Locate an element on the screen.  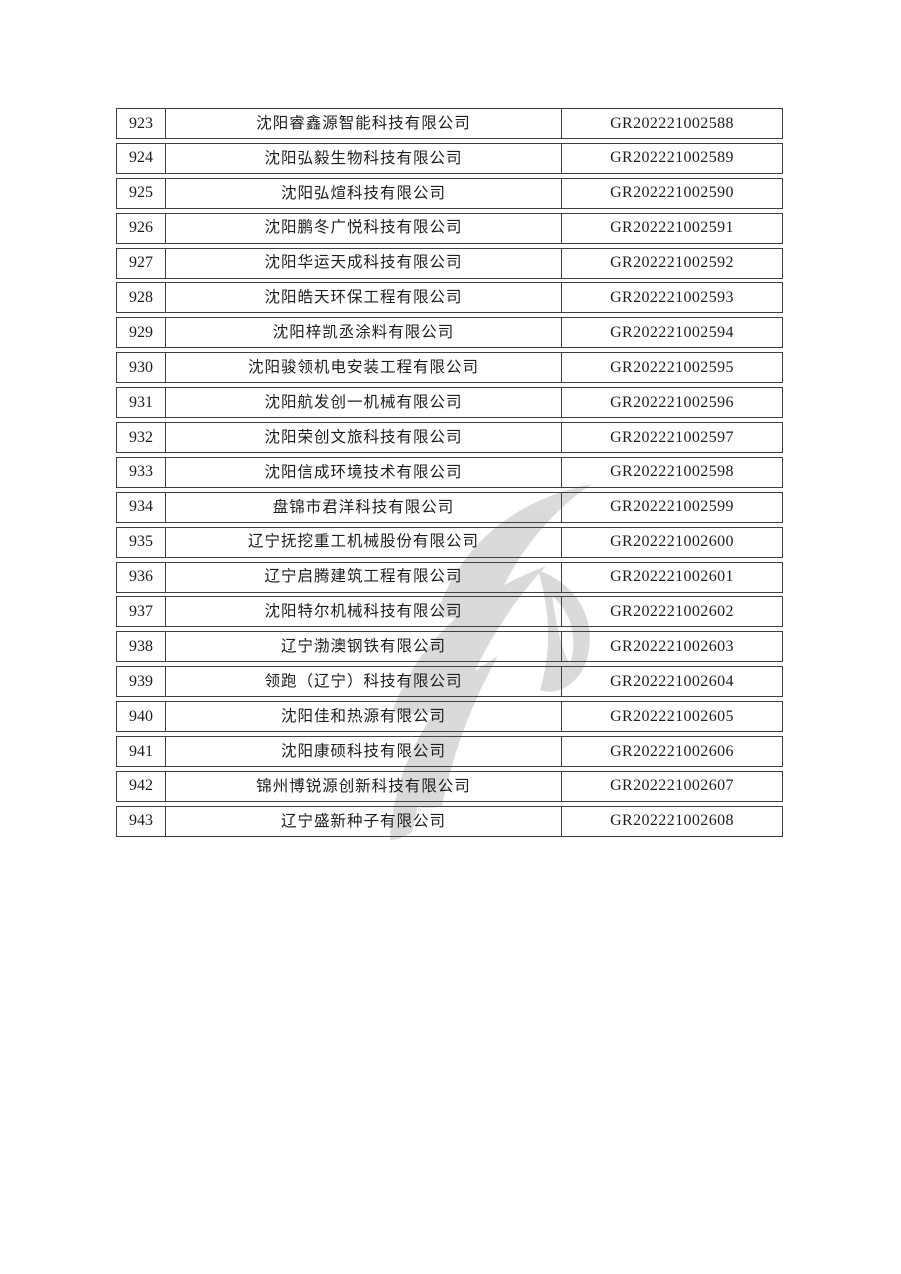
table-row: 936 辽宁启腾建筑工程有限公司 GR202221002601 is located at coordinates (449, 577).